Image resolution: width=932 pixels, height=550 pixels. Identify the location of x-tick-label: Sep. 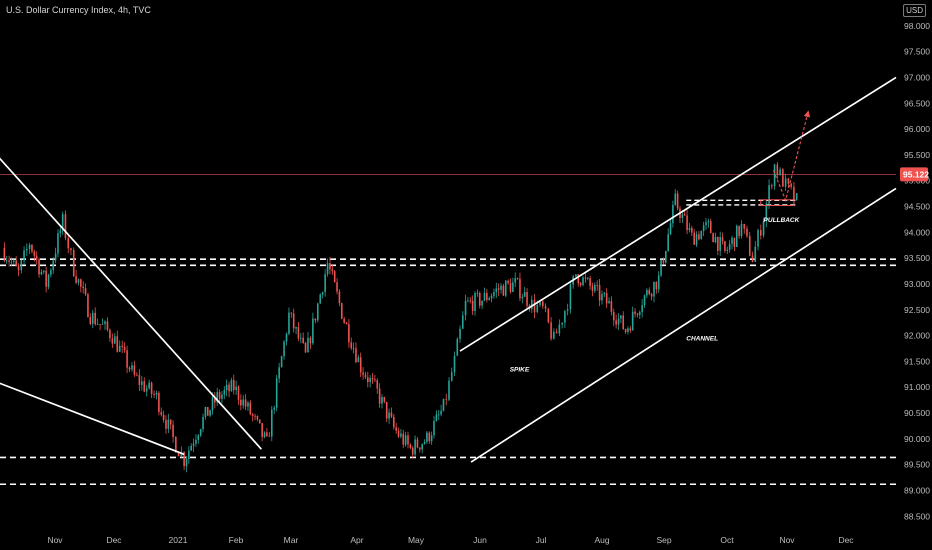
(663, 540).